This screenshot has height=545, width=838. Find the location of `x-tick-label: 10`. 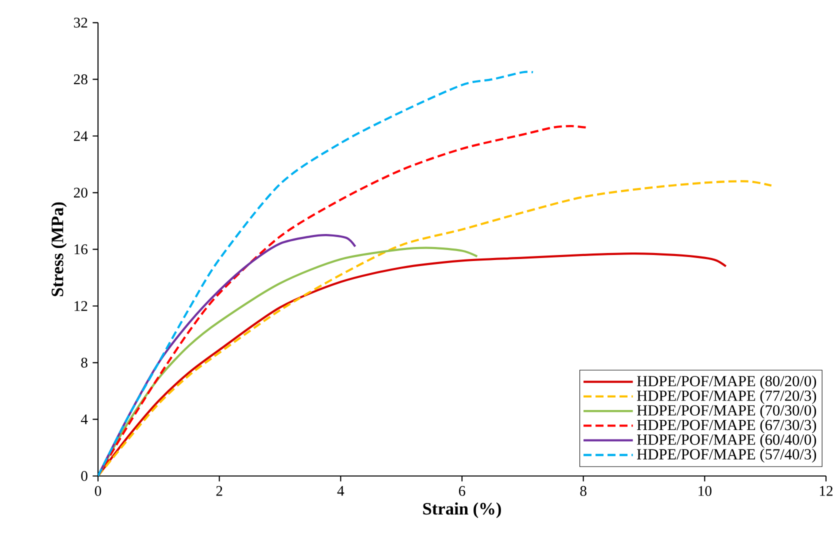

x-tick-label: 10 is located at coordinates (705, 491).